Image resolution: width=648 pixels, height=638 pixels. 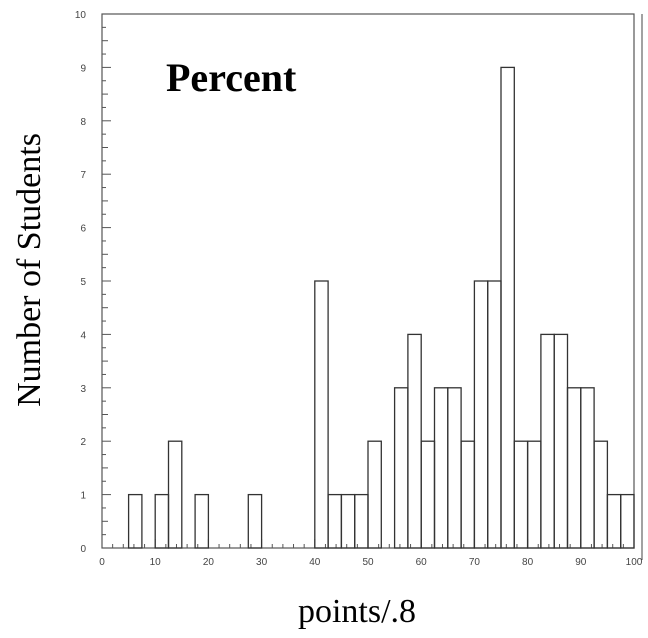 I want to click on x-tick-label: 60, so click(x=422, y=562).